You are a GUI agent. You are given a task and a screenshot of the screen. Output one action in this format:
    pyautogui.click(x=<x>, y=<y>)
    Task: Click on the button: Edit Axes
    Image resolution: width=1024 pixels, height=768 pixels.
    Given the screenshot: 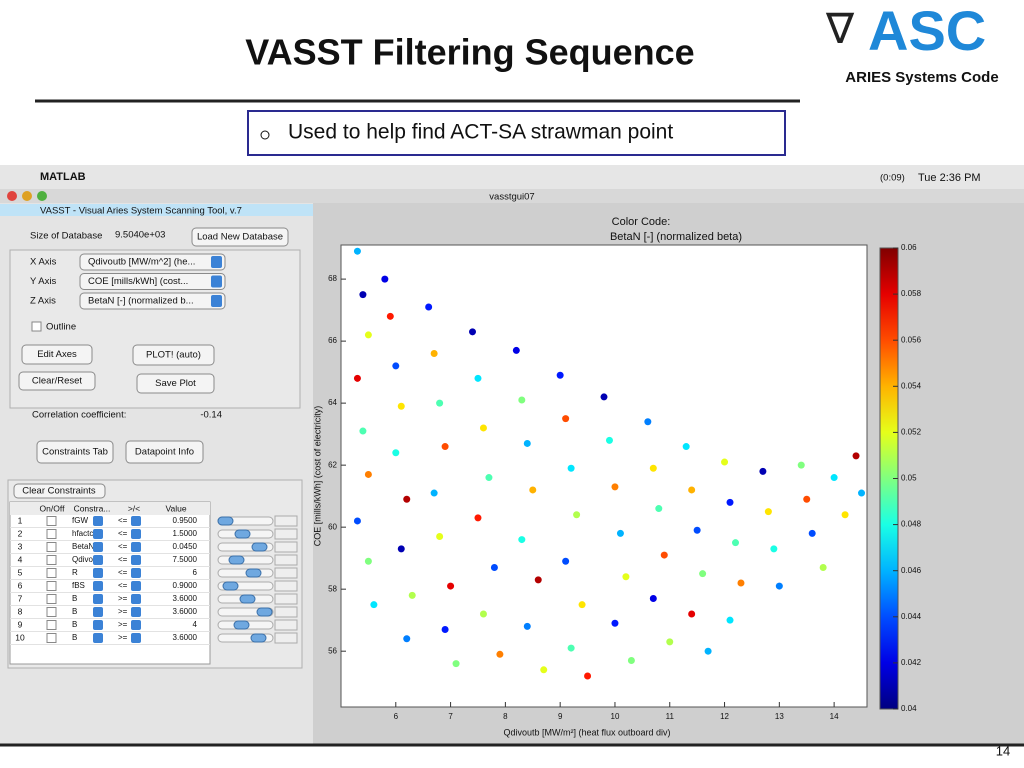 What is the action you would take?
    pyautogui.click(x=57, y=354)
    